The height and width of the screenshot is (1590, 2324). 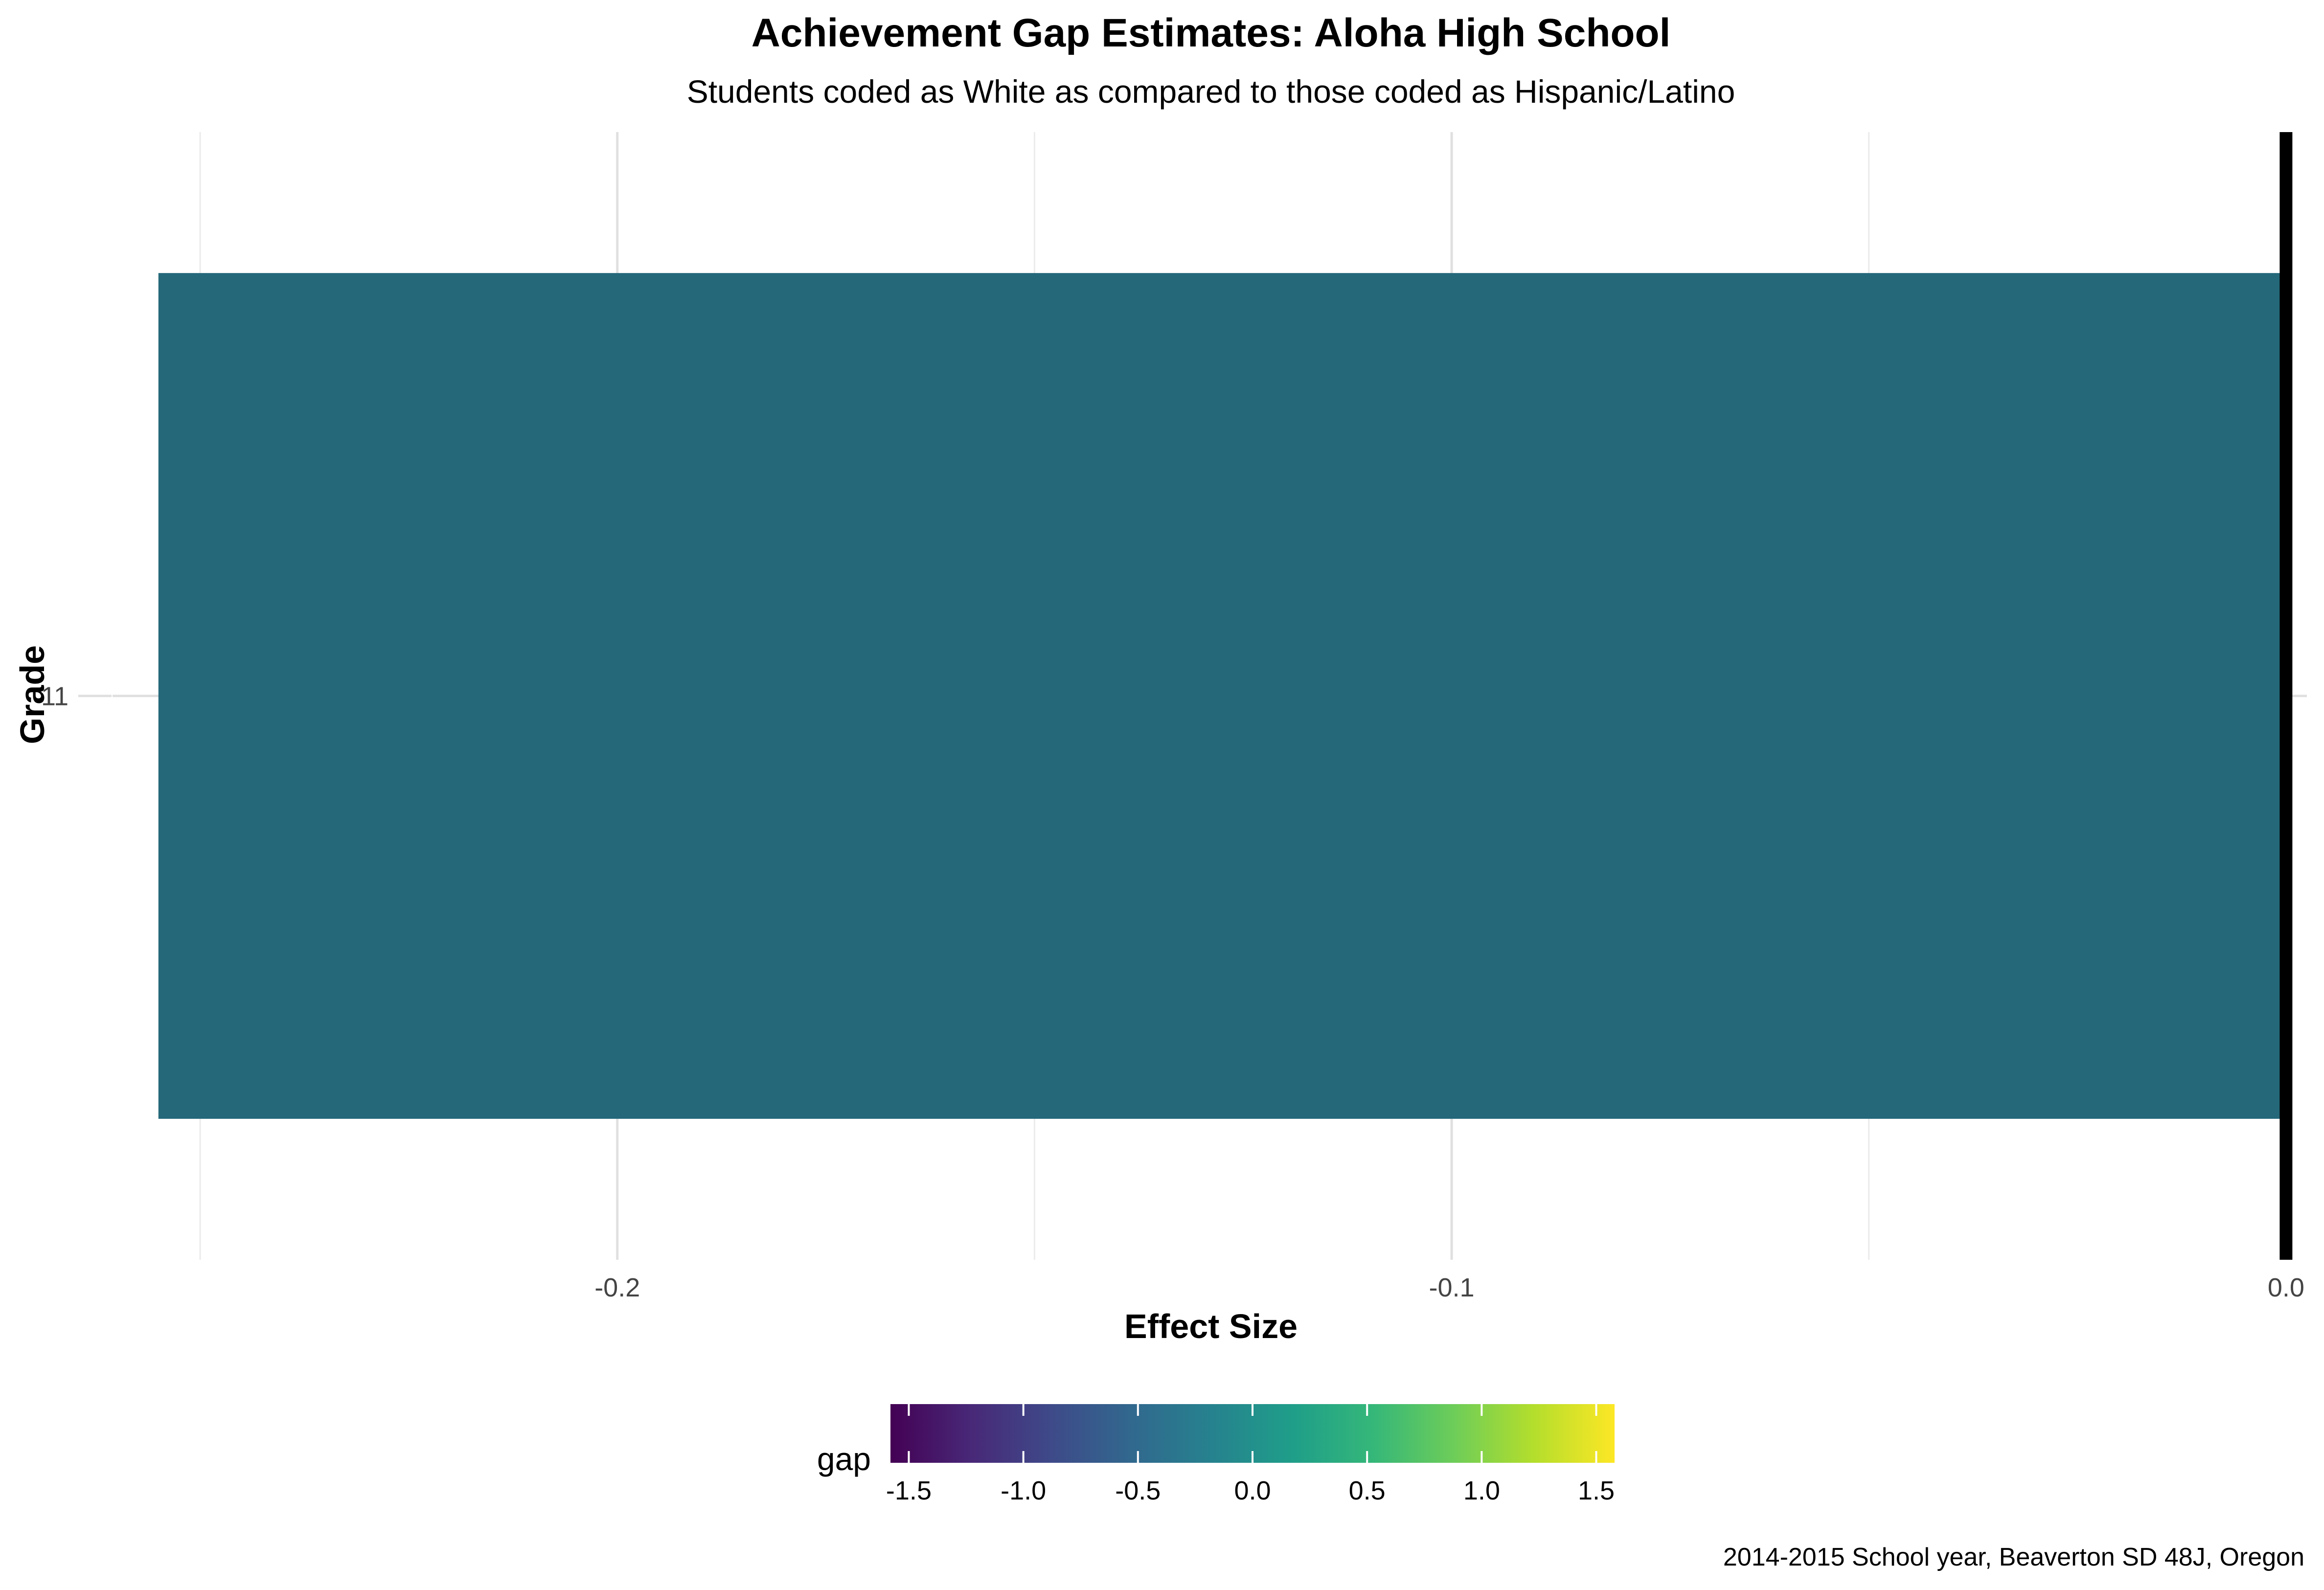 What do you see at coordinates (1596, 1491) in the screenshot?
I see `colorbar-tick-label: 1.5` at bounding box center [1596, 1491].